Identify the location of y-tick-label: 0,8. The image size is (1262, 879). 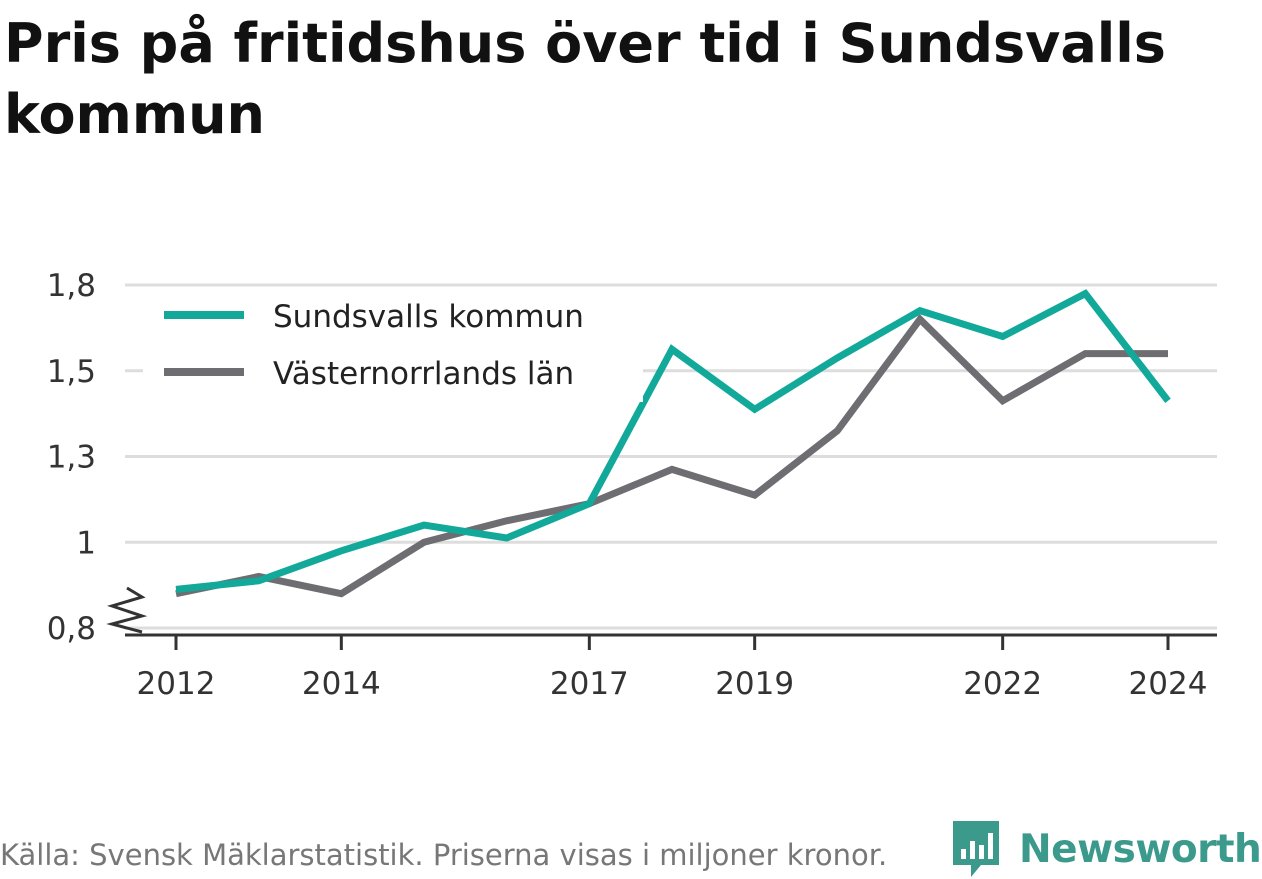
(71, 629).